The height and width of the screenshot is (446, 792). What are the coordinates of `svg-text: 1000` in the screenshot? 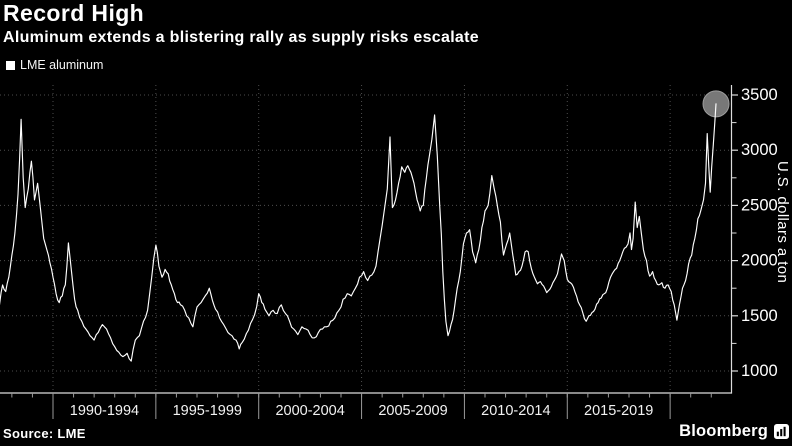 It's located at (759, 371).